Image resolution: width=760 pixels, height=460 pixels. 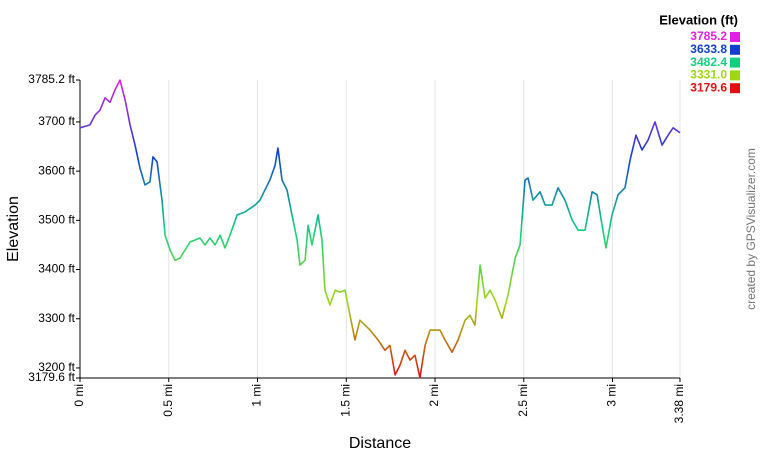 I want to click on y-tick-label: 3500 ft, so click(x=56, y=220).